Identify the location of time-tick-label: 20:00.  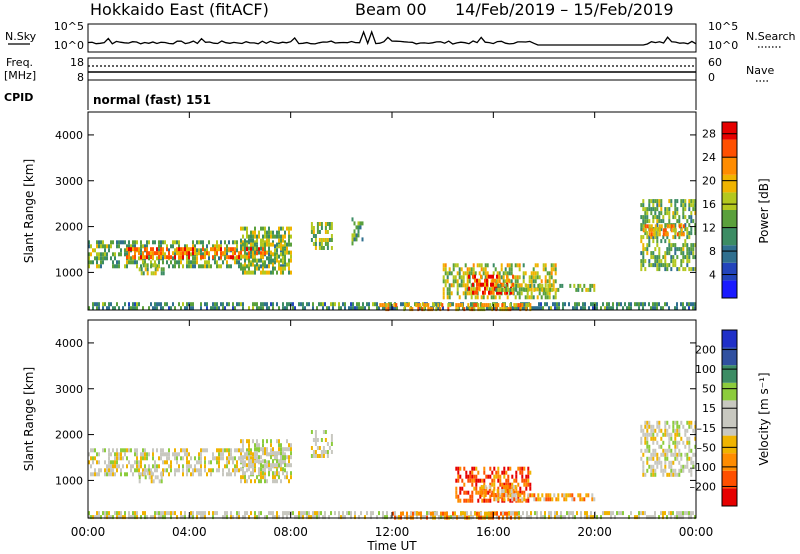
(594, 532).